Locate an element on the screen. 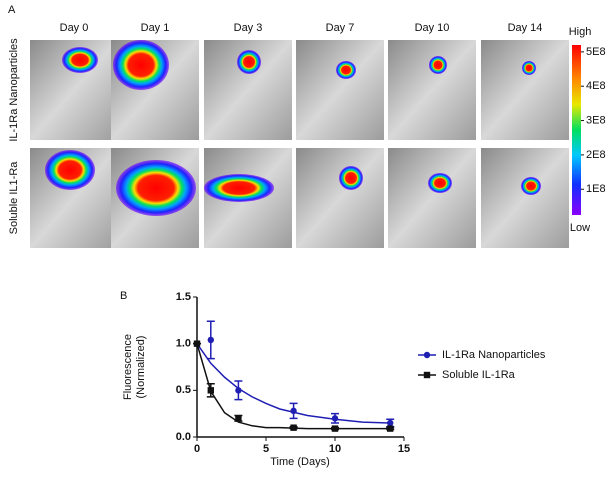  colorbar-tick-label: 3E8 is located at coordinates (596, 120).